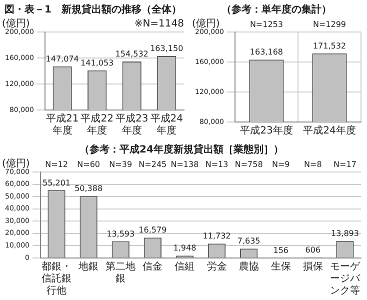 This screenshot has height=300, width=367. I want to click on data-label: 606, so click(313, 249).